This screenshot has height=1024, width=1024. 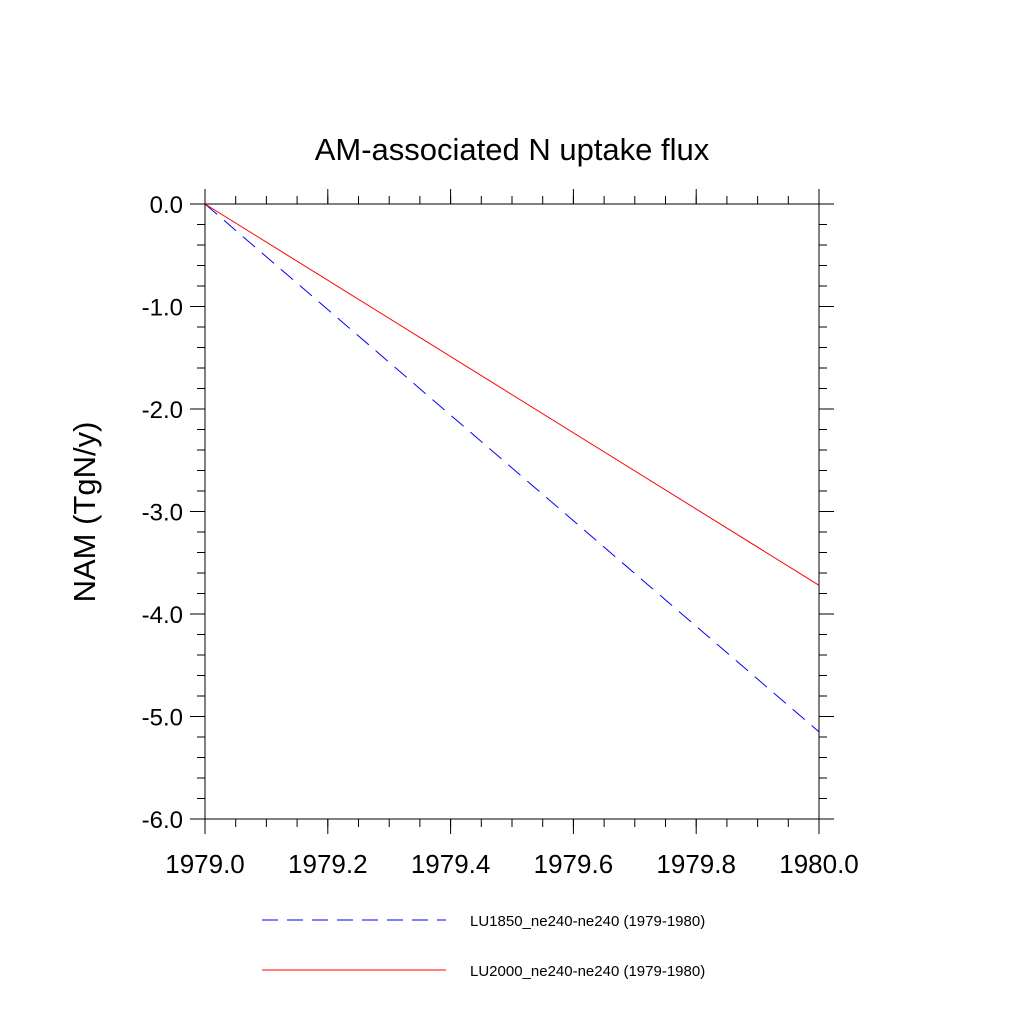 I want to click on y-tick-label: -2.0, so click(x=162, y=410).